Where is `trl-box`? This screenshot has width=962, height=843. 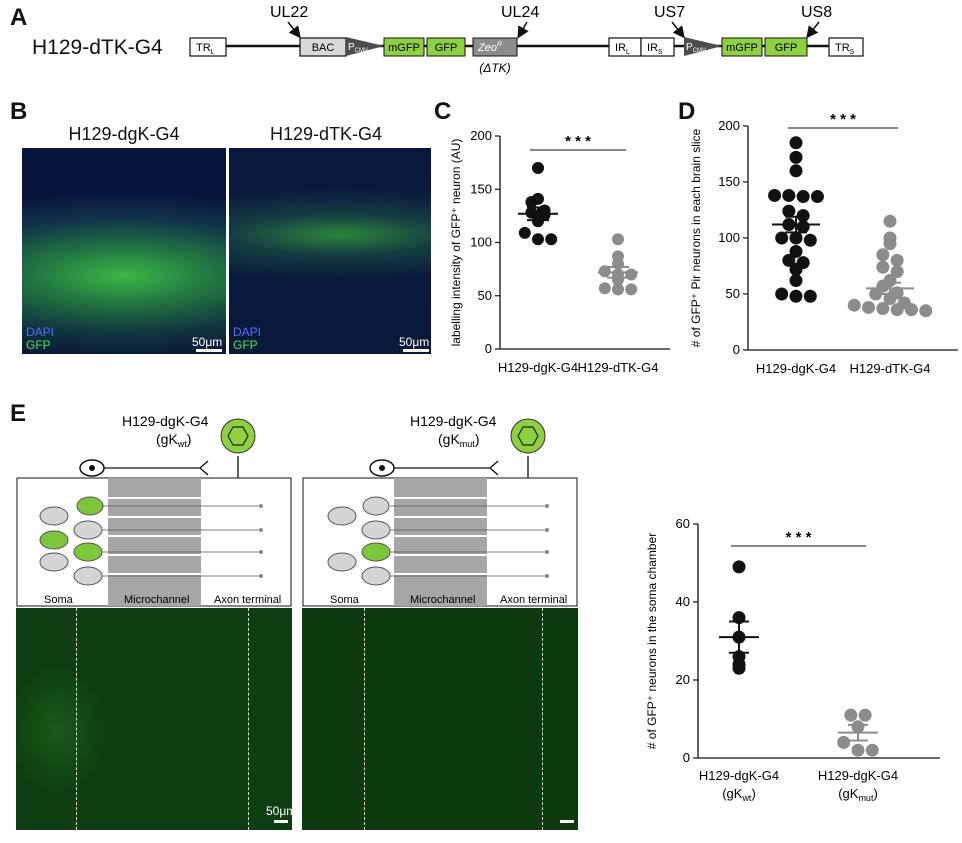
trl-box is located at coordinates (208, 47).